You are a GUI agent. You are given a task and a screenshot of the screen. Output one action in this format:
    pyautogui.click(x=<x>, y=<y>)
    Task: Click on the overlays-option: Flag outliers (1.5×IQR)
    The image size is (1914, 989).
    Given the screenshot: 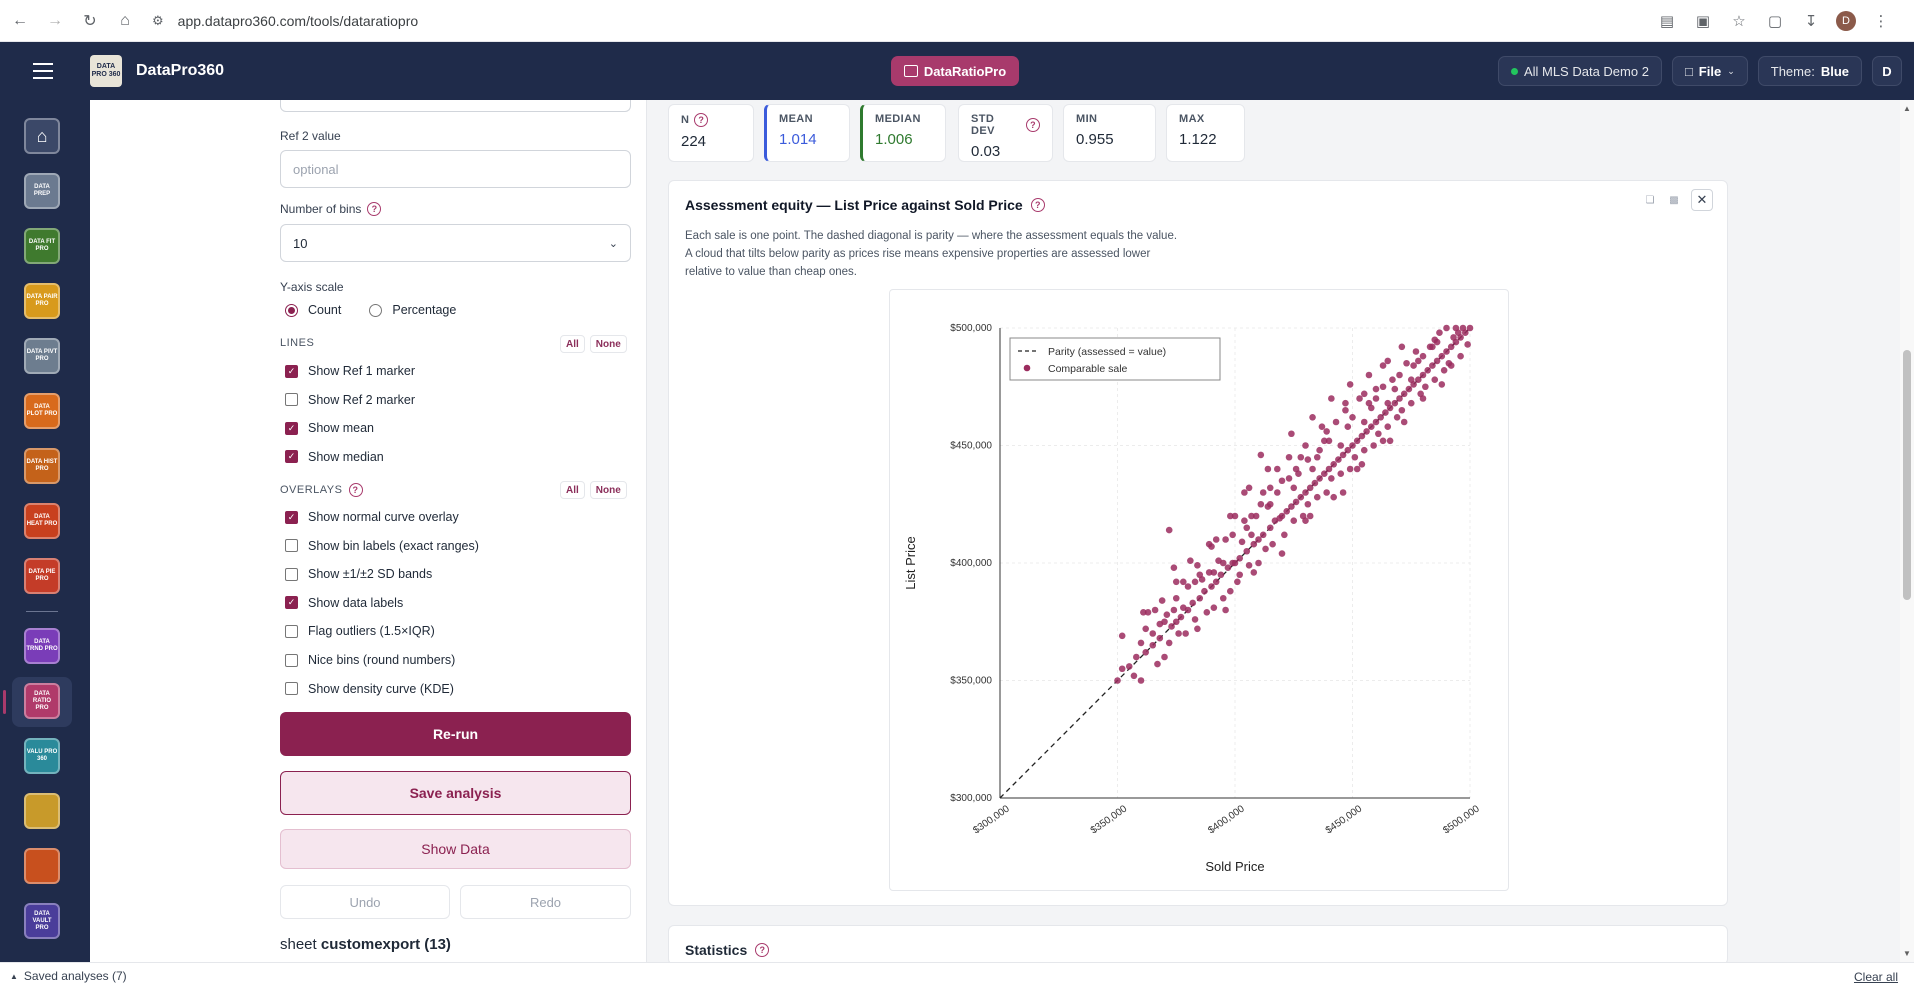 What is the action you would take?
    pyautogui.click(x=360, y=631)
    